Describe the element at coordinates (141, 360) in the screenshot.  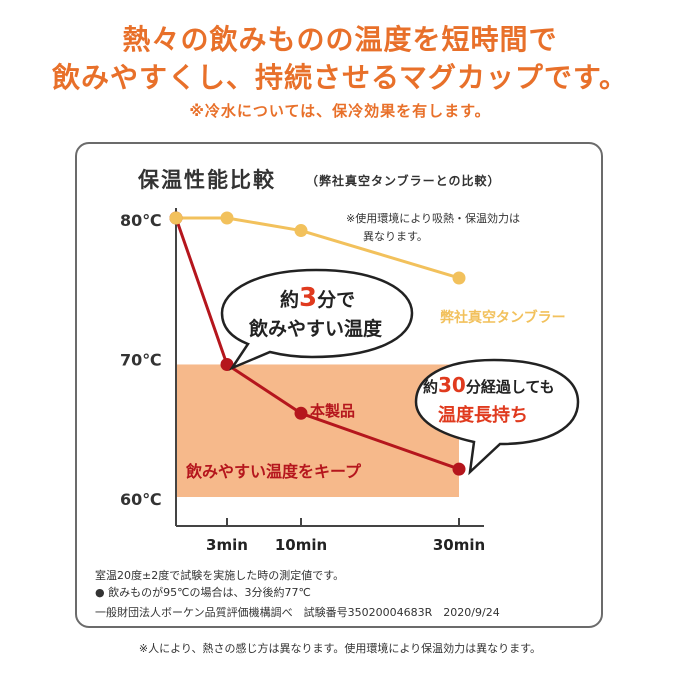
I see `y-tick-label: 70℃` at that location.